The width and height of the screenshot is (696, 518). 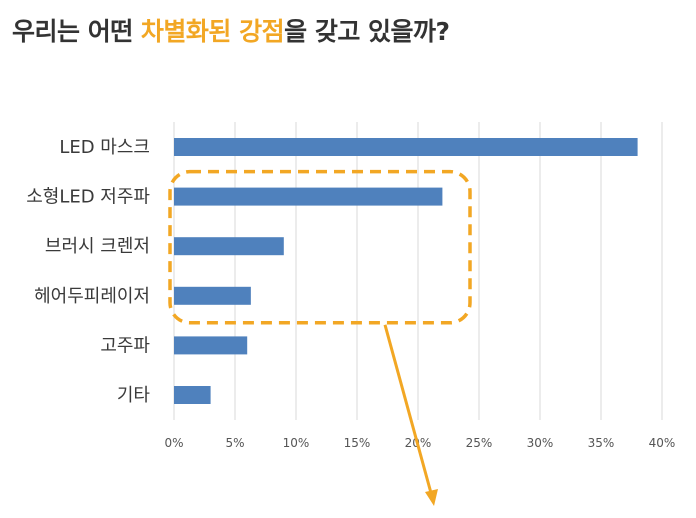 I want to click on x-tick-label: 10%, so click(x=296, y=443).